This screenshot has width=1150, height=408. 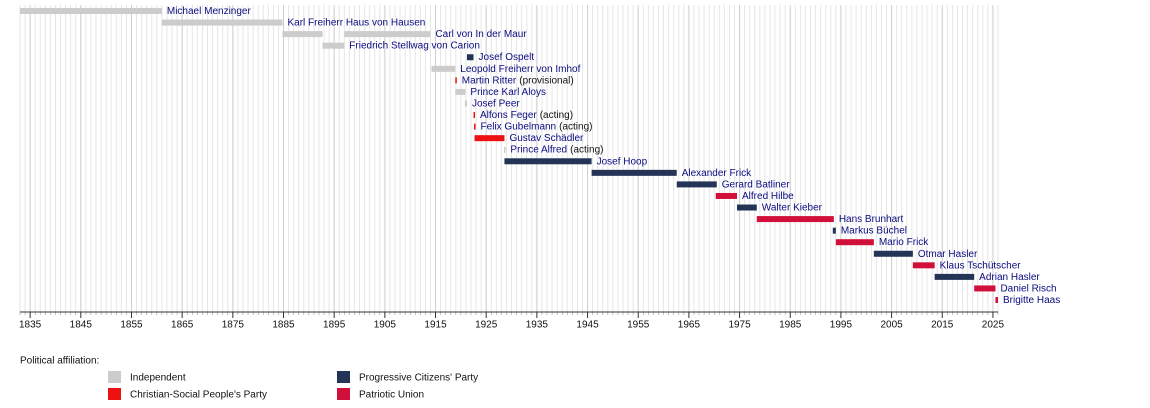 I want to click on leader-name: Otmar Hasler, so click(x=948, y=253).